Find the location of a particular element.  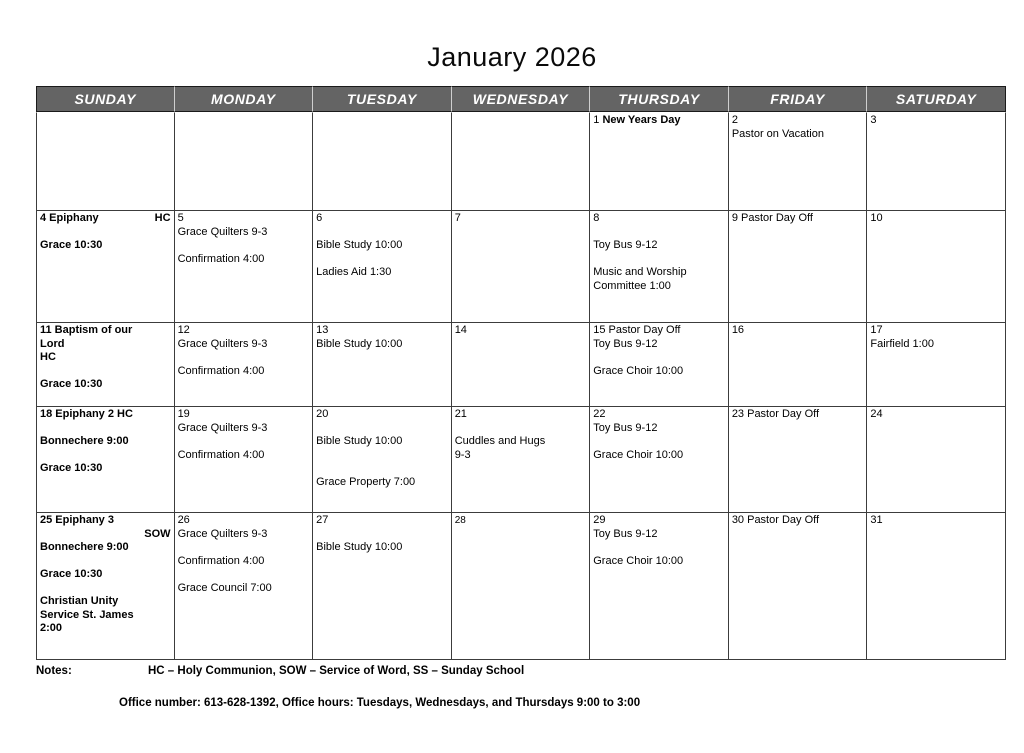

day-cell-w1-tuesday is located at coordinates (382, 161).